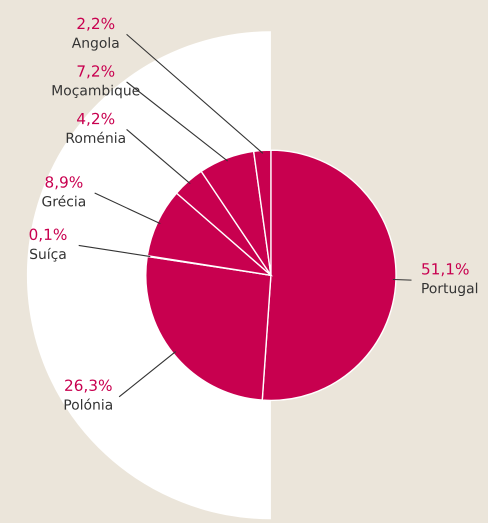 This screenshot has height=523, width=488. What do you see at coordinates (48, 235) in the screenshot?
I see `data-label: 0,1%` at bounding box center [48, 235].